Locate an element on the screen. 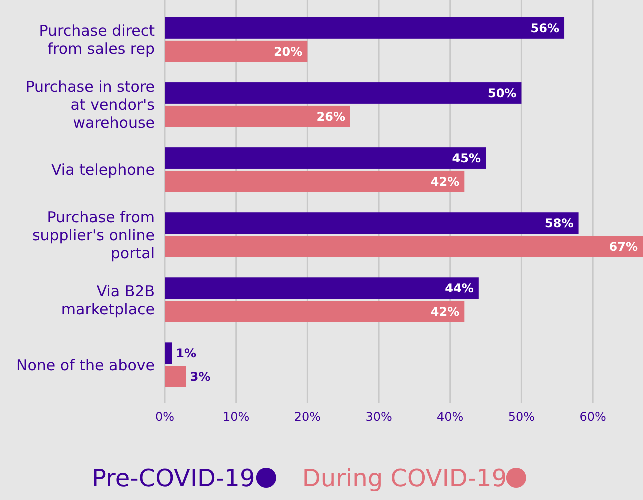 The image size is (643, 500). x-tick-label: 50% is located at coordinates (522, 417).